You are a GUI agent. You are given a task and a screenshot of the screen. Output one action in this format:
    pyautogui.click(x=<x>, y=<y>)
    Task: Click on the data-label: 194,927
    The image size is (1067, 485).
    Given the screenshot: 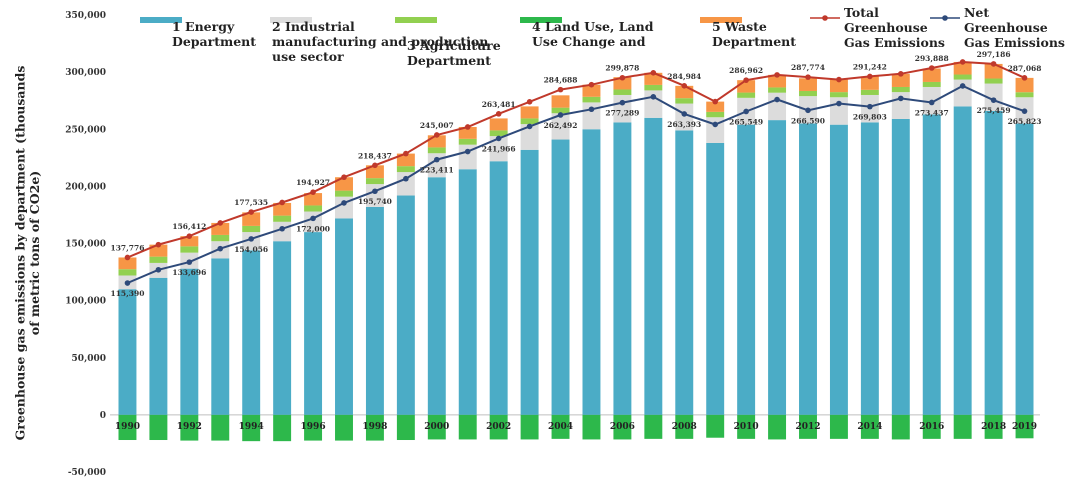 What is the action you would take?
    pyautogui.click(x=313, y=182)
    